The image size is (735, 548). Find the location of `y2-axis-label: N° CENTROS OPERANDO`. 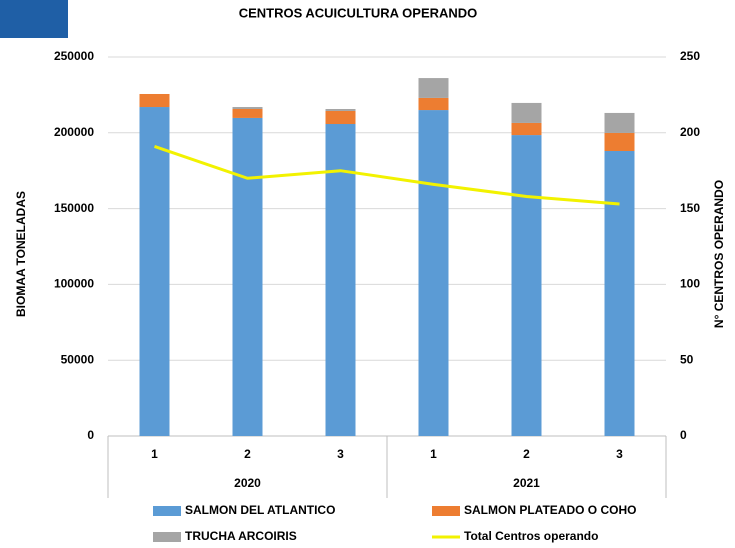

y2-axis-label: N° CENTROS OPERANDO is located at coordinates (719, 254).